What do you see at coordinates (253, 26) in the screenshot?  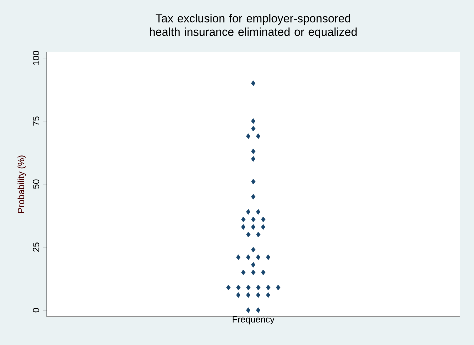 I see `chart-title: Tax exclusion for employer-sponsored health insurance eliminated or equalized` at bounding box center [253, 26].